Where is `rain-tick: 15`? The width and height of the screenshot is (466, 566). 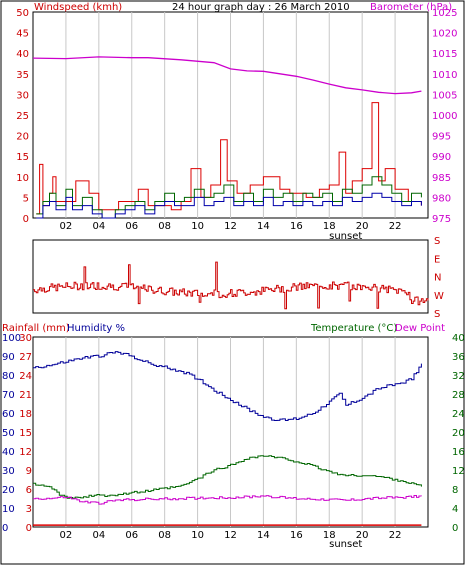 rain-tick: 15 is located at coordinates (25, 433).